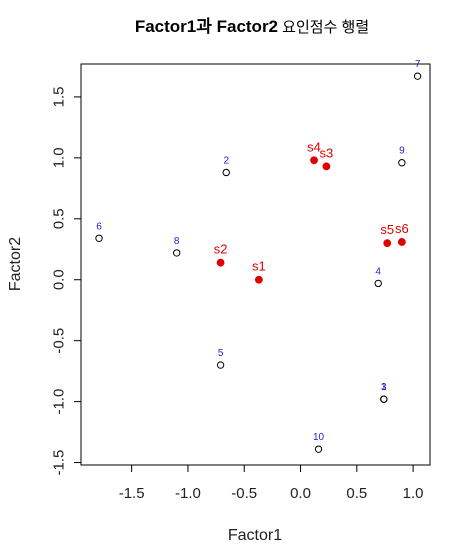  Describe the element at coordinates (418, 64) in the screenshot. I see `observation-label: 7` at that location.